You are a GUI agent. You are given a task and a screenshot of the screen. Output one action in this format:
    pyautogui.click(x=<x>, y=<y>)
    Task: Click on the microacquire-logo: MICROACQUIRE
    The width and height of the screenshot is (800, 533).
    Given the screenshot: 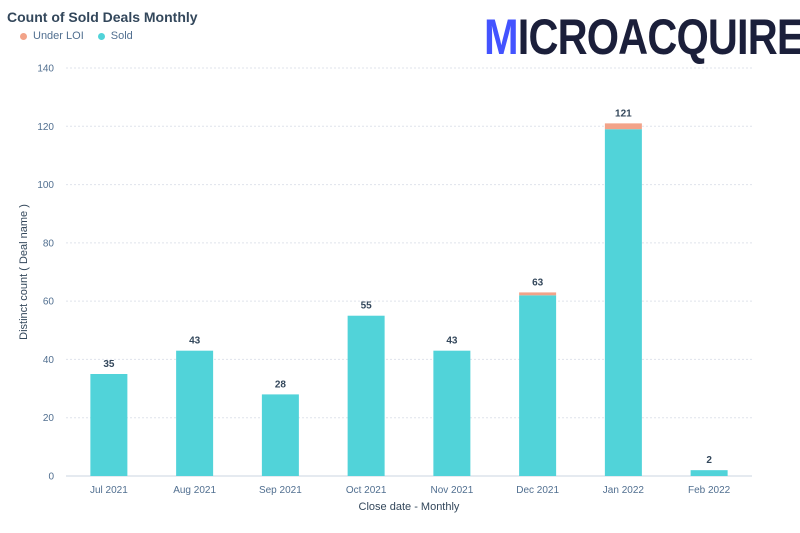 What is the action you would take?
    pyautogui.click(x=642, y=37)
    